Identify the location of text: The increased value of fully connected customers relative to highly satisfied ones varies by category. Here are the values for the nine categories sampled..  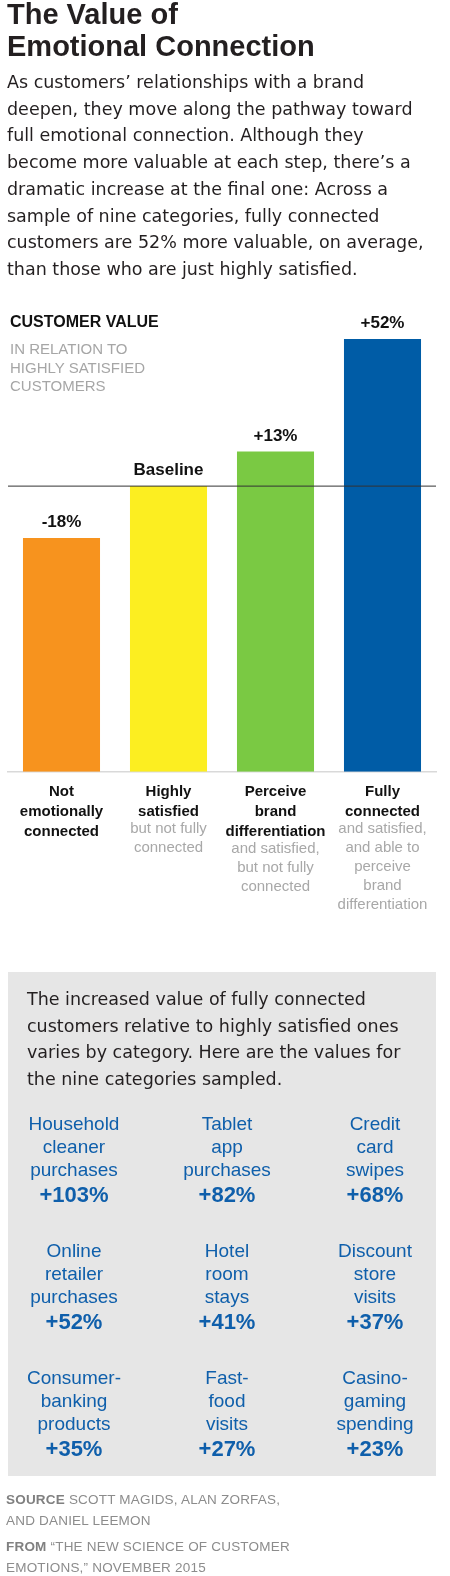
(214, 1039).